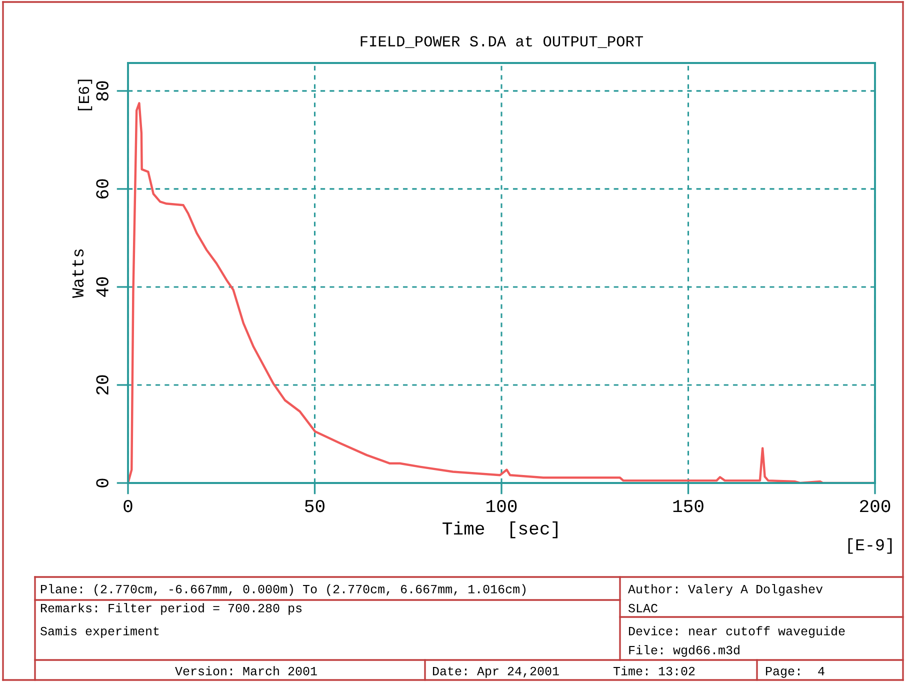 This screenshot has height=682, width=905. What do you see at coordinates (643, 608) in the screenshot?
I see `text: SLAC` at bounding box center [643, 608].